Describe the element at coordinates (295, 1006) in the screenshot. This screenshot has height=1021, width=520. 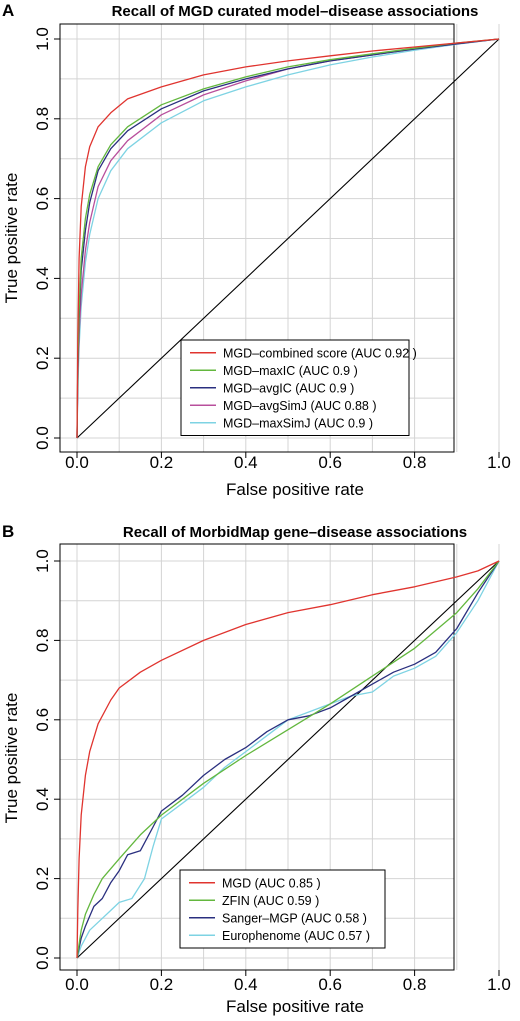
I see `panel-b-x-axis-label: False positive rate` at that location.